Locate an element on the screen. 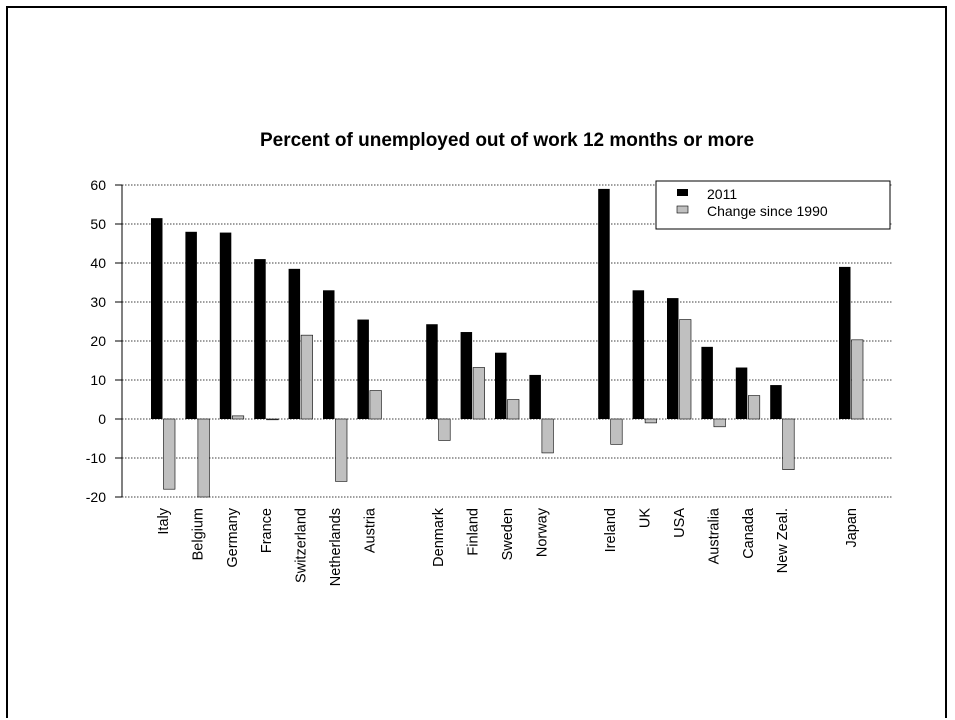  y-tick-label: 10 is located at coordinates (98, 380).